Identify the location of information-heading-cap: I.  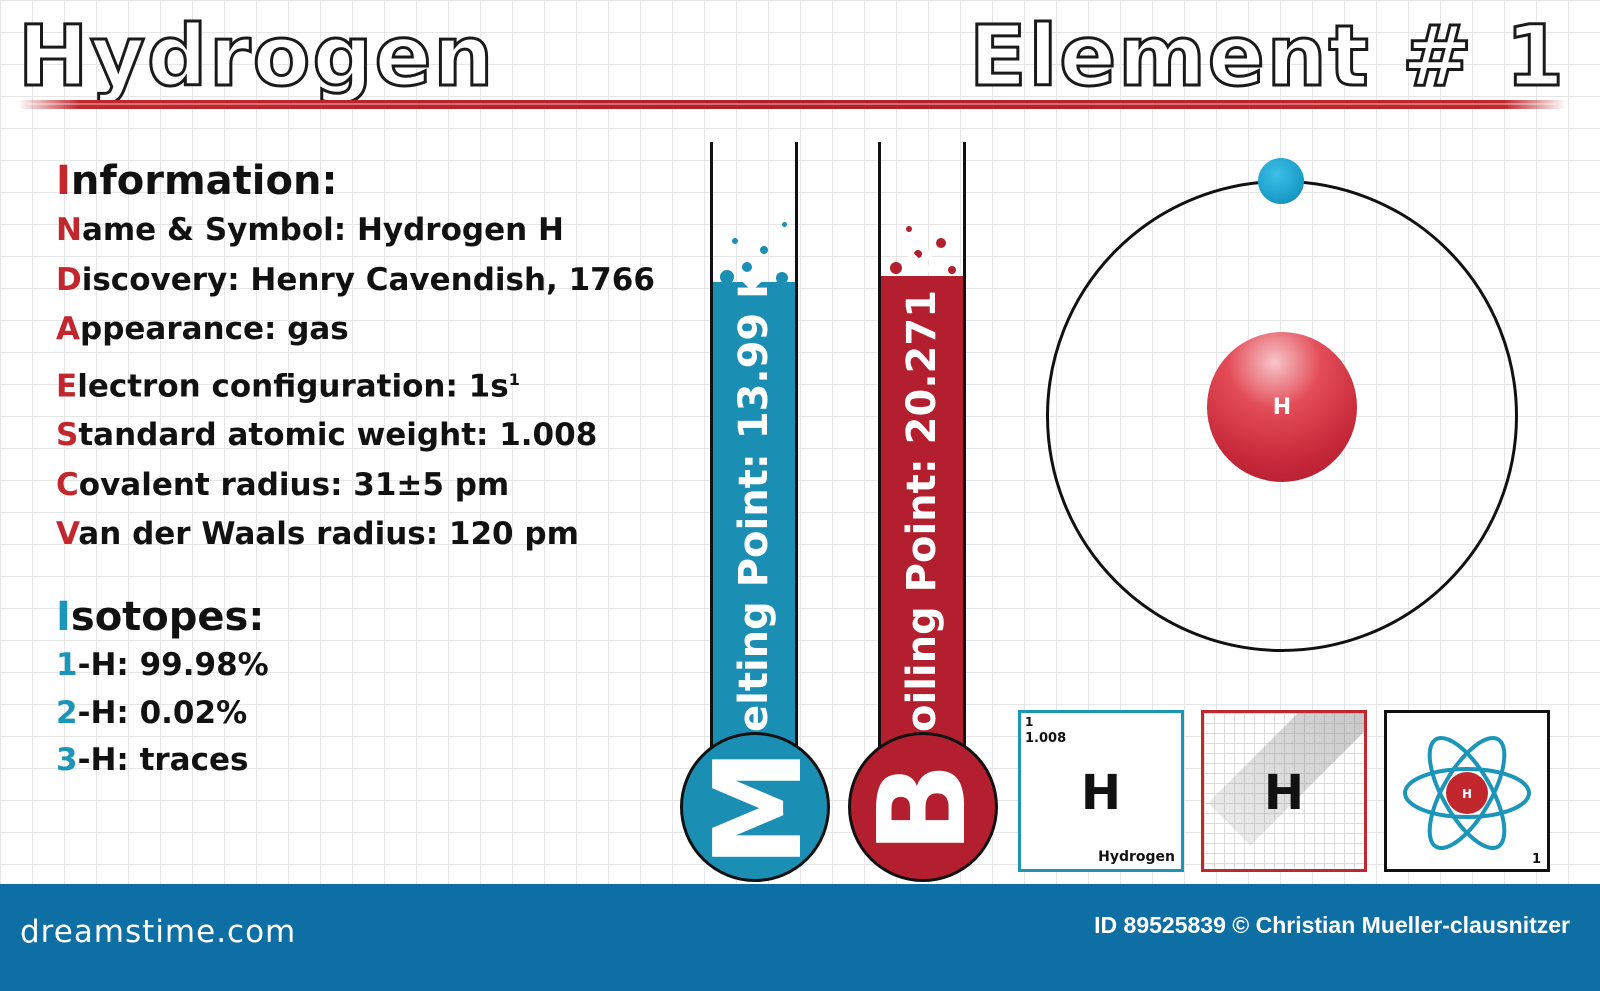
(63, 181).